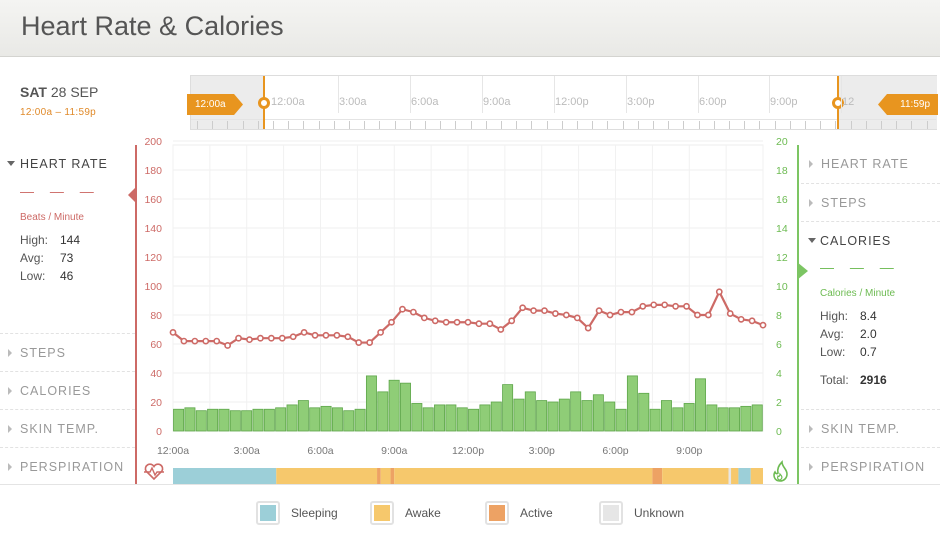  What do you see at coordinates (779, 374) in the screenshot?
I see `right-tick-label: 4` at bounding box center [779, 374].